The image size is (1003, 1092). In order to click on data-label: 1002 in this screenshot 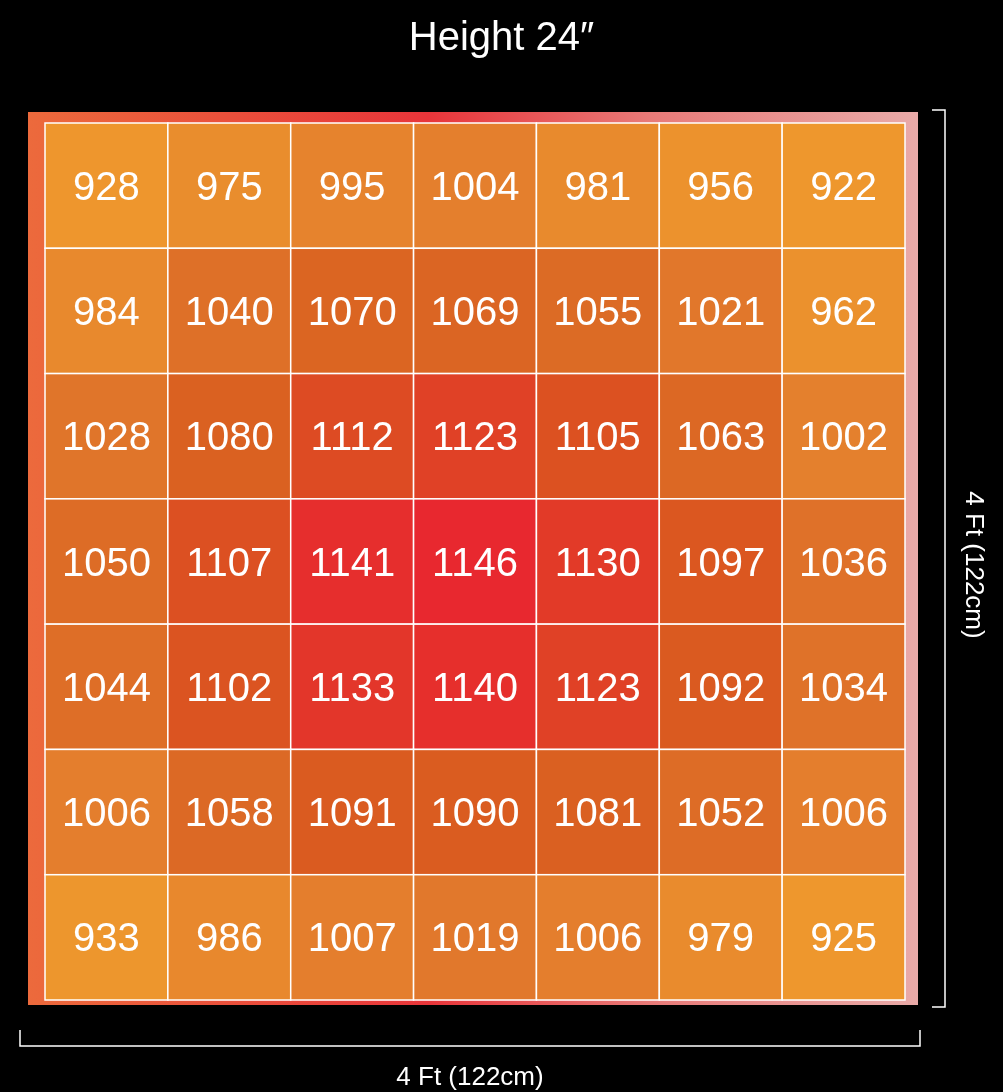, I will do `click(844, 436)`.